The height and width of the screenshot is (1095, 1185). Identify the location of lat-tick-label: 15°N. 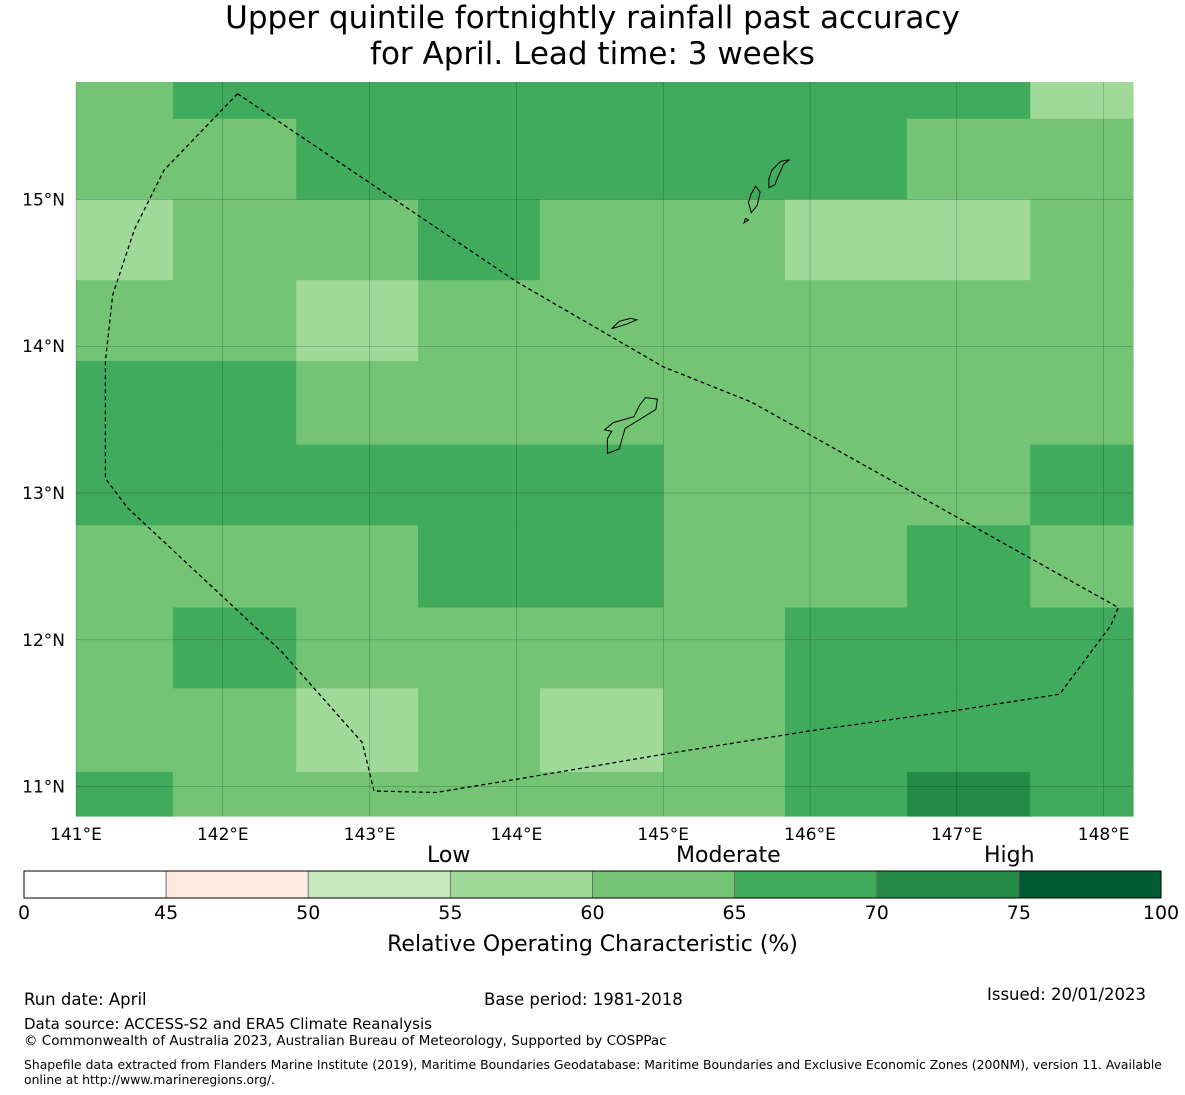
(43, 200).